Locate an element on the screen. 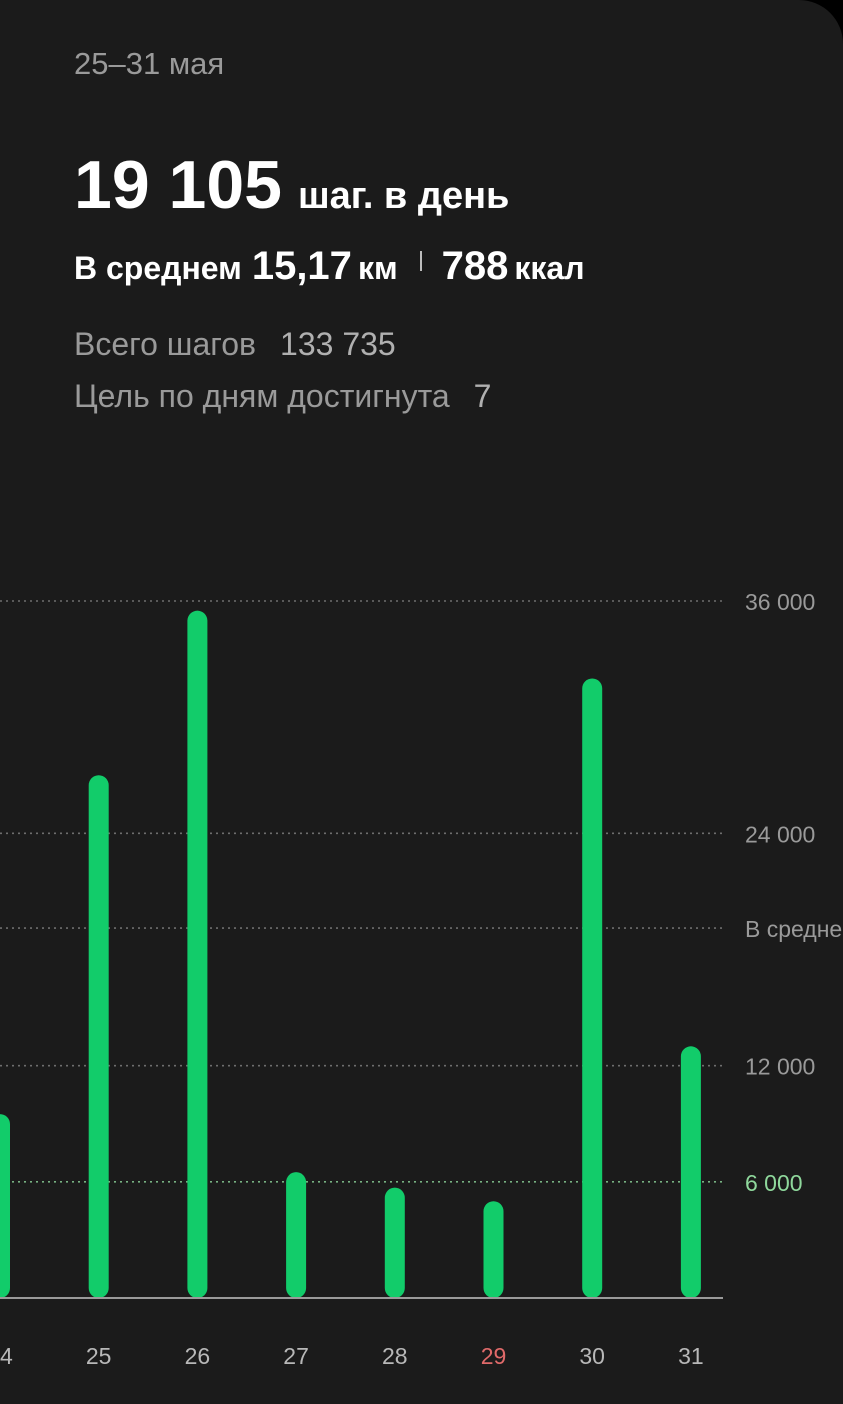 This screenshot has width=843, height=1404. goal-days-label: Цель по дням достигнута is located at coordinates (262, 396).